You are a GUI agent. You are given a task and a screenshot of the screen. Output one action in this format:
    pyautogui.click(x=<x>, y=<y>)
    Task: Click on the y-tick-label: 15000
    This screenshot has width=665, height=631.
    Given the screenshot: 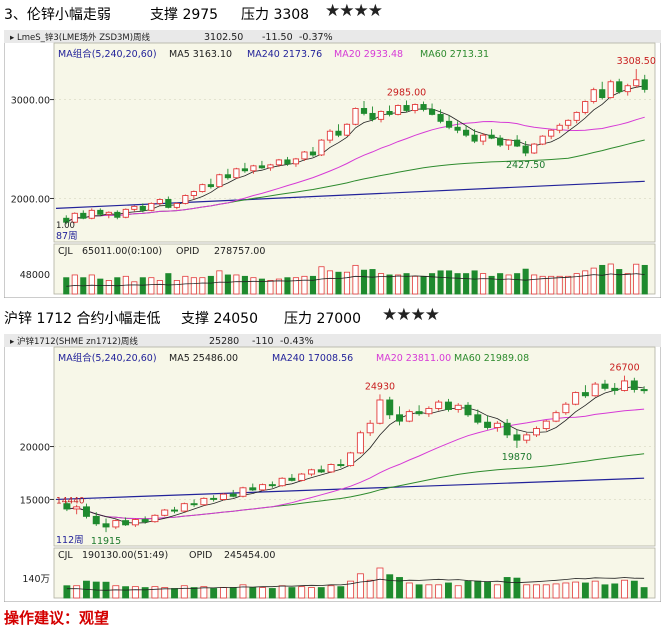 What is the action you would take?
    pyautogui.click(x=35, y=500)
    